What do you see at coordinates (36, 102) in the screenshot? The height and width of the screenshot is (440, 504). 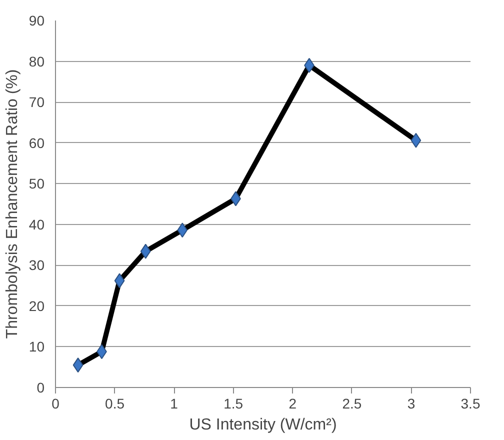 I see `y-tick-label: 70` at bounding box center [36, 102].